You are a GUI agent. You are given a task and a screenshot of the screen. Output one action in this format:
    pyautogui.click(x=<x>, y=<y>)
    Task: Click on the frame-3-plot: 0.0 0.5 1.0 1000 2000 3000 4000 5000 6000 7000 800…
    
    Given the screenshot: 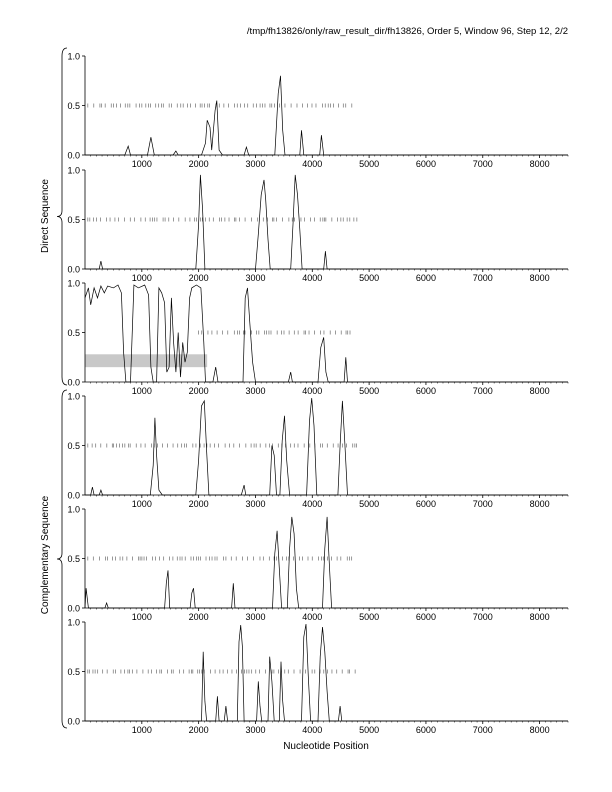 What is the action you would take?
    pyautogui.click(x=318, y=337)
    